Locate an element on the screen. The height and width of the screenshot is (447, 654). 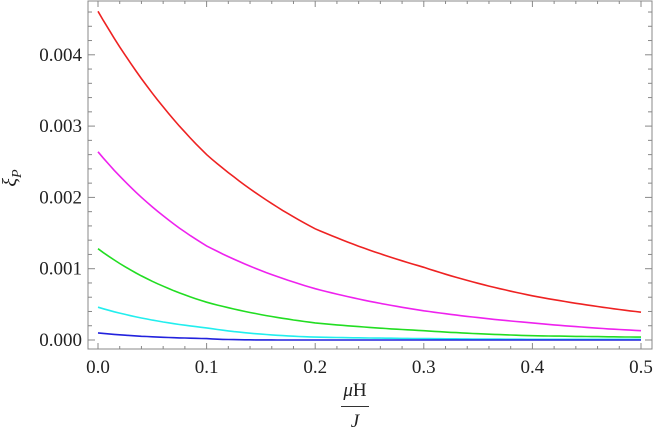
x-tick-label: 0.4 is located at coordinates (533, 367).